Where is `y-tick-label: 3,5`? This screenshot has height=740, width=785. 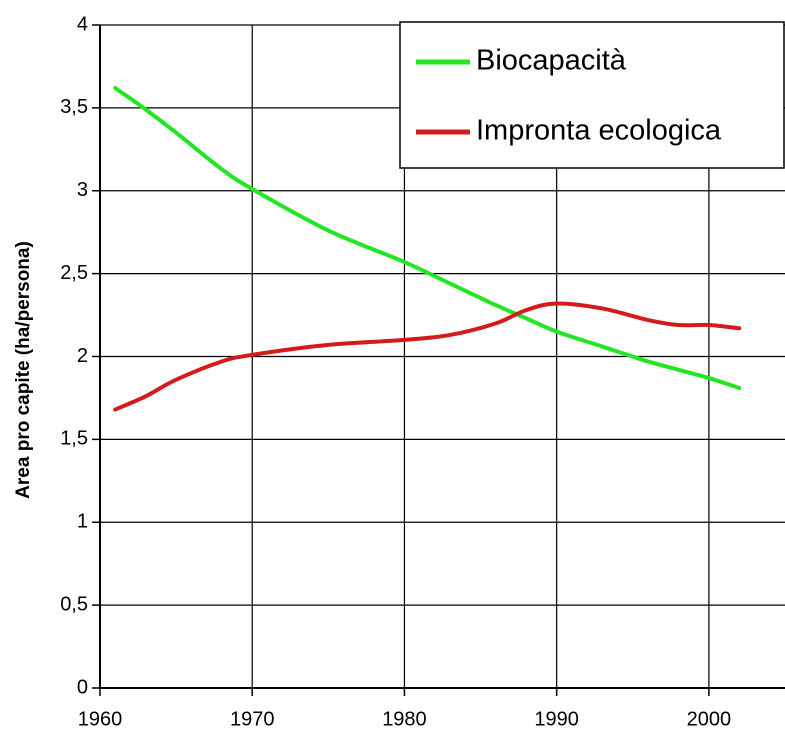
y-tick-label: 3,5 is located at coordinates (74, 107).